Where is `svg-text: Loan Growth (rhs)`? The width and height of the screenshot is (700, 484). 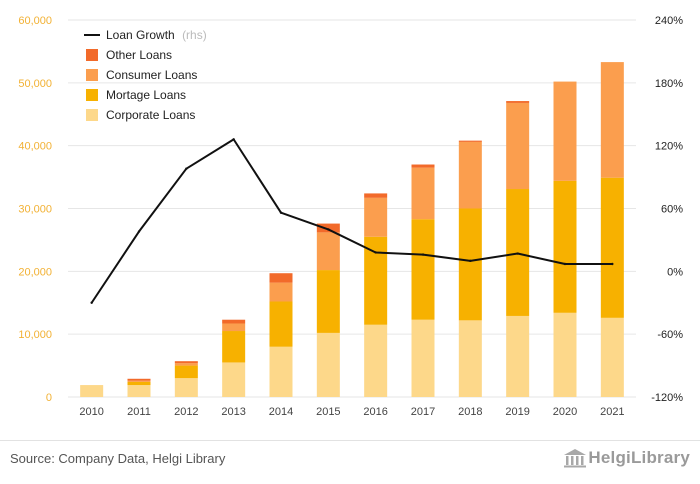
svg-text: Loan Growth (rhs) is located at coordinates (156, 35).